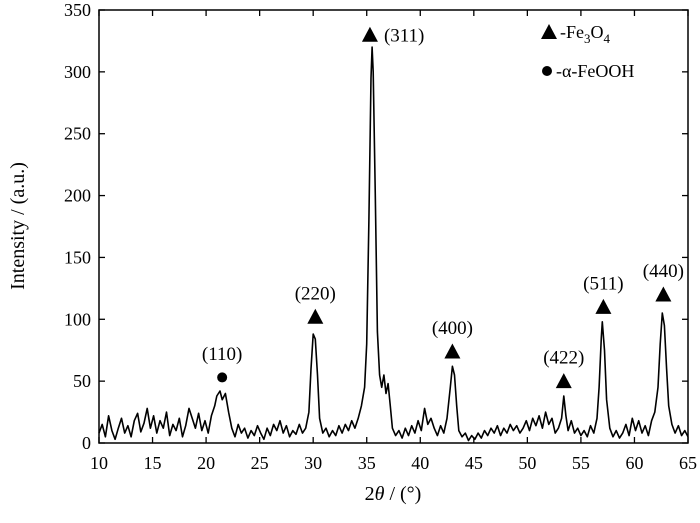 The width and height of the screenshot is (700, 523). Describe the element at coordinates (313, 463) in the screenshot. I see `x-tick-label: 30` at that location.